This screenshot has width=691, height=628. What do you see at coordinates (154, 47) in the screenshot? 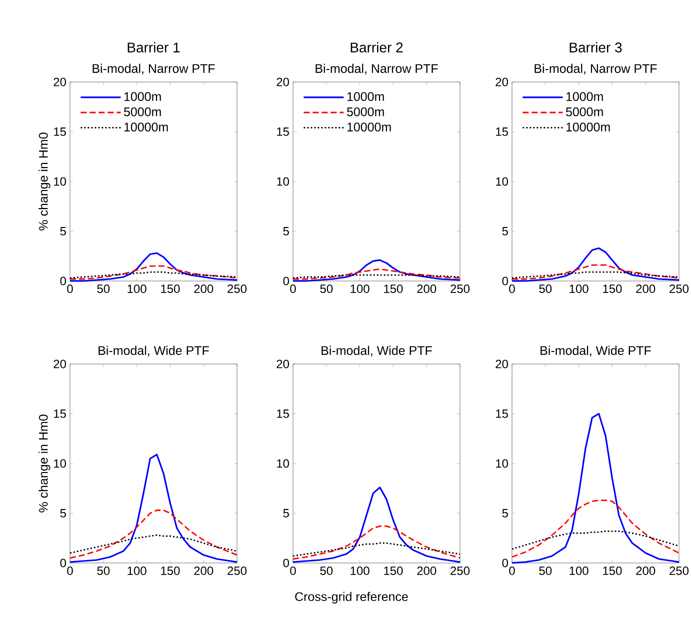
I see `chart-title: Barrier 1` at bounding box center [154, 47].